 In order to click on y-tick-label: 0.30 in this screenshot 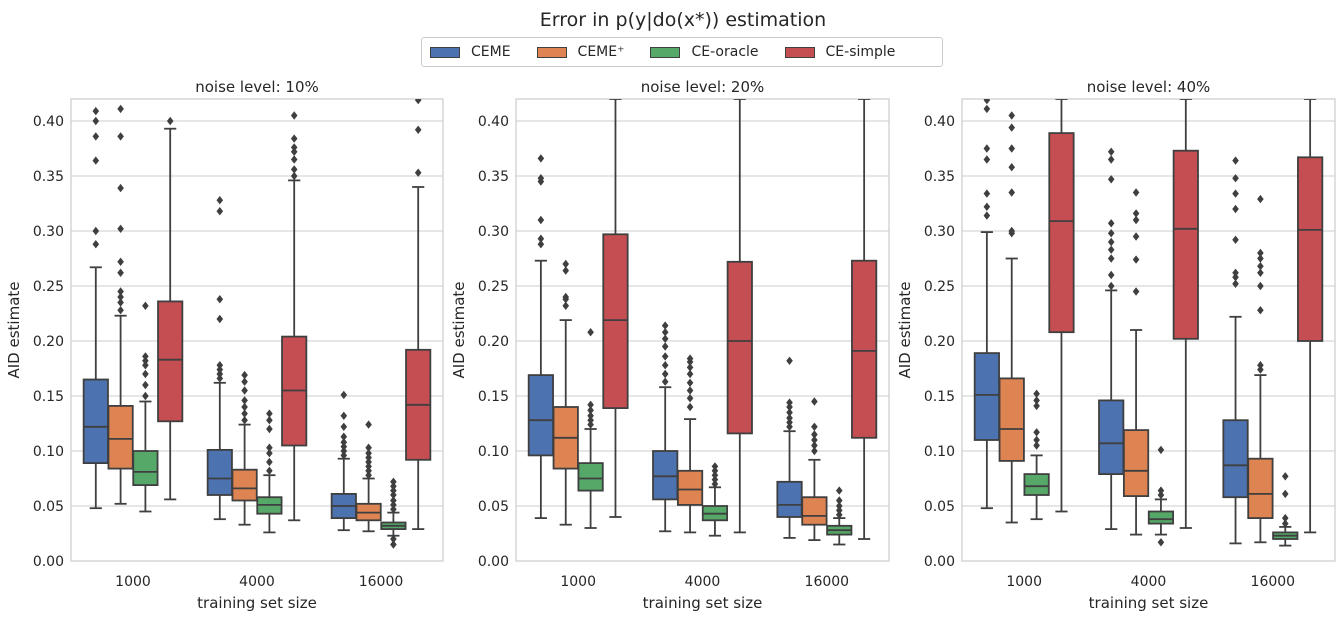, I will do `click(939, 232)`.